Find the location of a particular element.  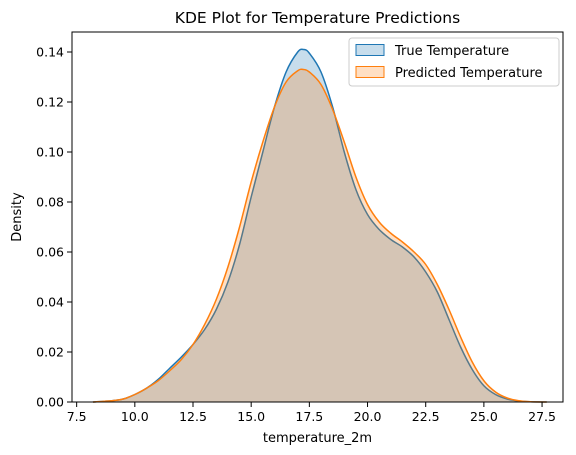

x-tick-label: 10.0 is located at coordinates (135, 416).